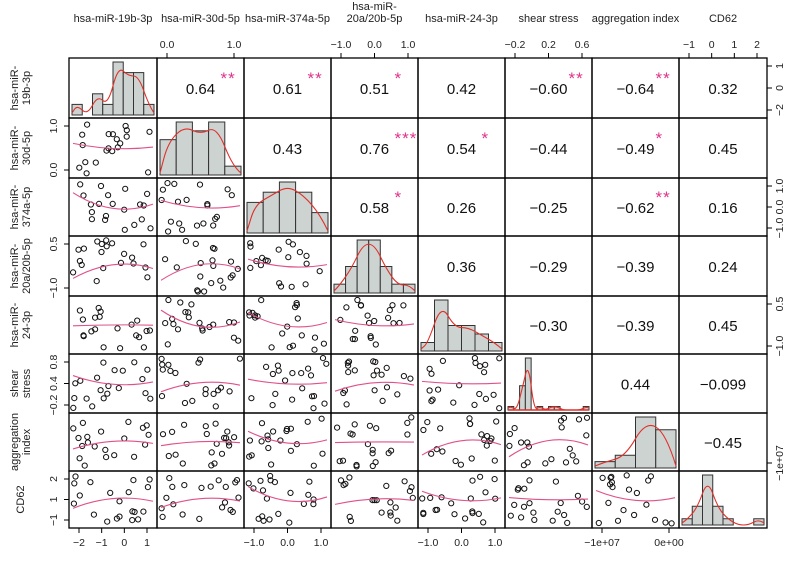 The height and width of the screenshot is (565, 800). I want to click on tick-label: −2, so click(79, 543).